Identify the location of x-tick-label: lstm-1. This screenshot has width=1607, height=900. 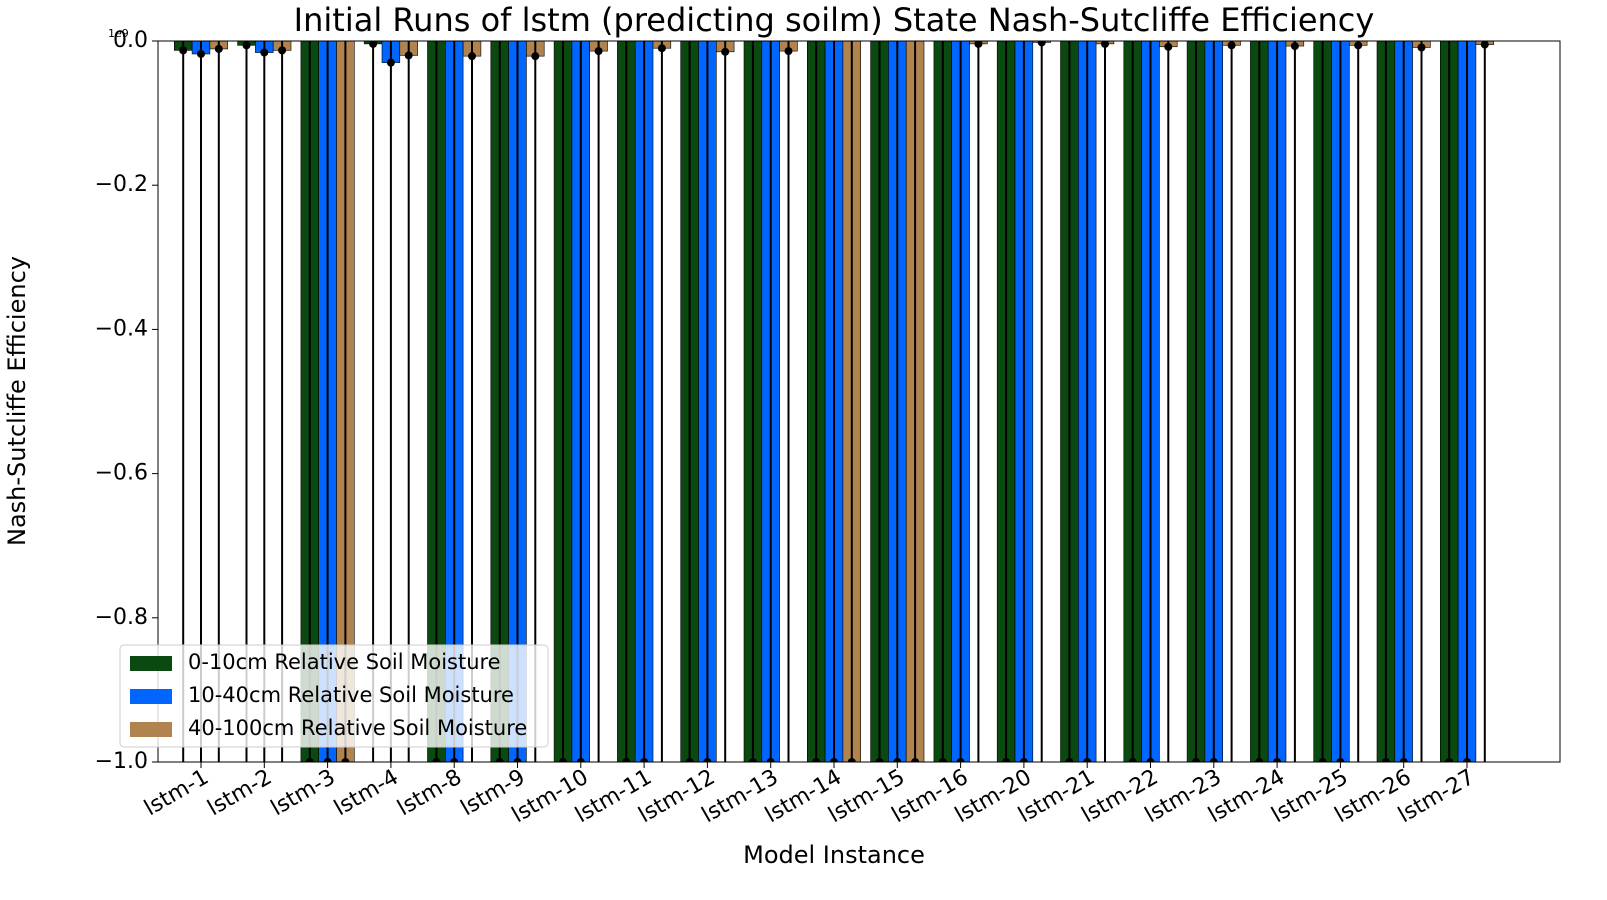
(176, 793).